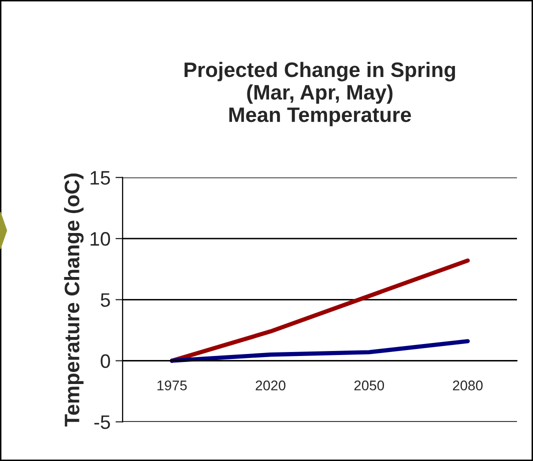 Image resolution: width=533 pixels, height=461 pixels. What do you see at coordinates (172, 385) in the screenshot?
I see `x-tick-label: 1975` at bounding box center [172, 385].